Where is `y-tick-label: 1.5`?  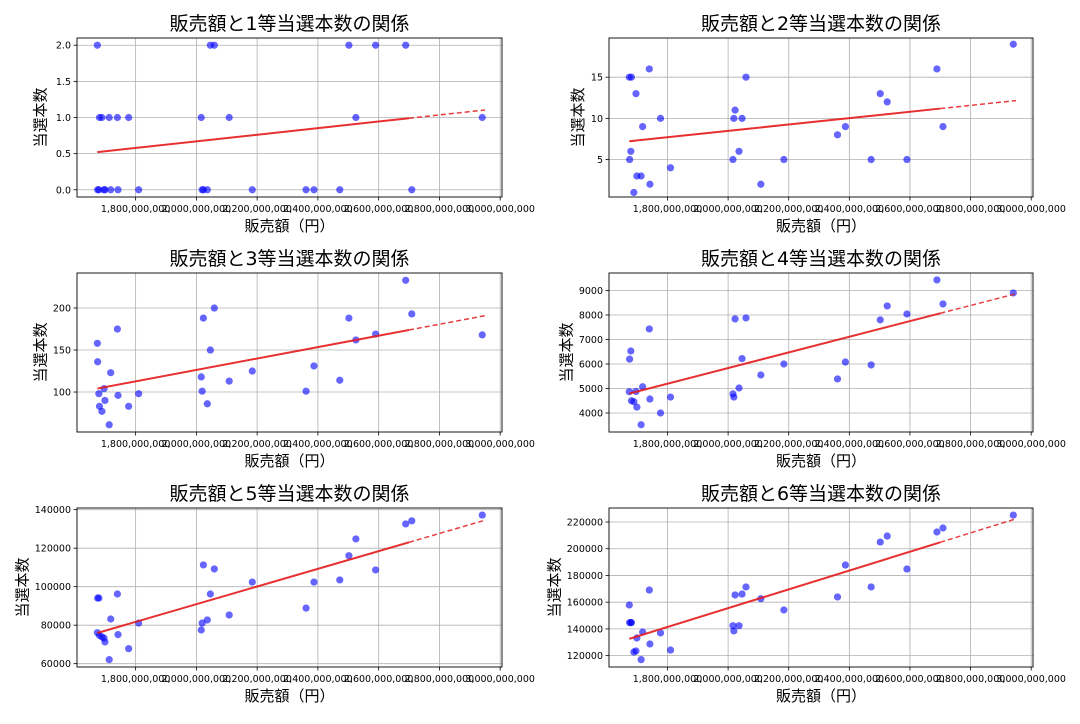
y-tick-label: 1.5 is located at coordinates (63, 82).